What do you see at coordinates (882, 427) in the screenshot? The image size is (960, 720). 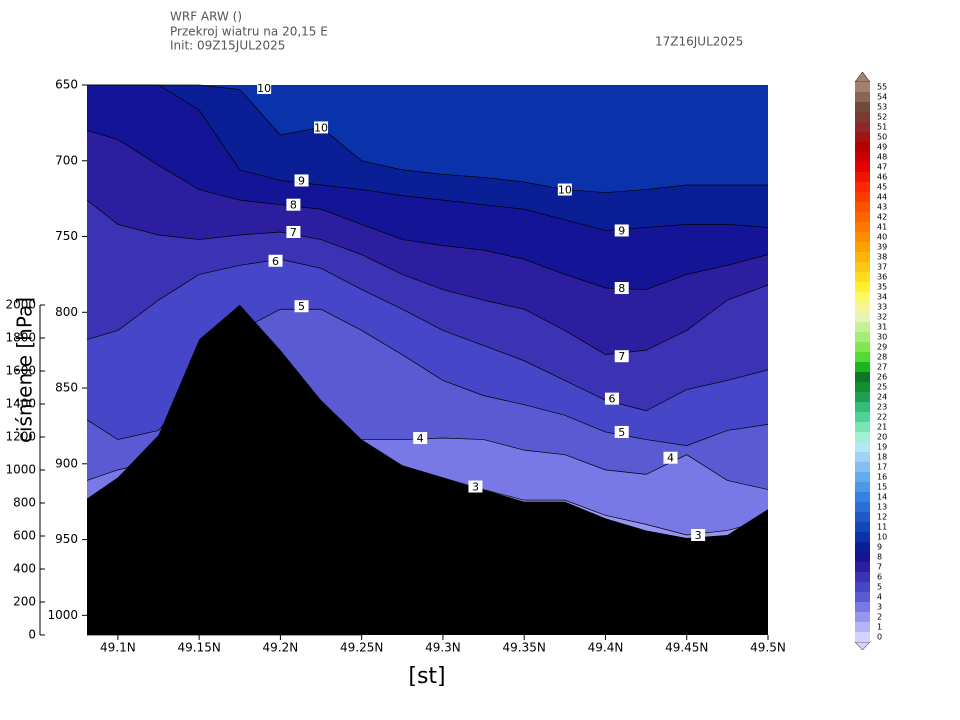 I see `colorbar-label: 21` at bounding box center [882, 427].